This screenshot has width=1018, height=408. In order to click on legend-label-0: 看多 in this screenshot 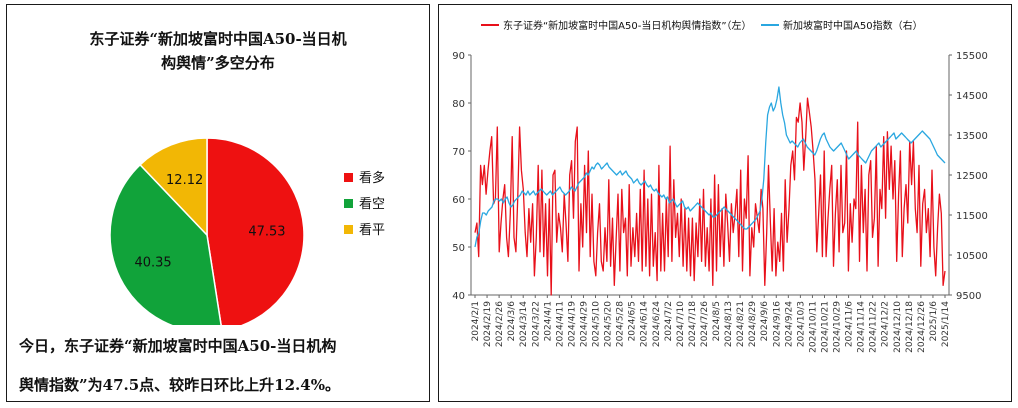, I will do `click(372, 178)`.